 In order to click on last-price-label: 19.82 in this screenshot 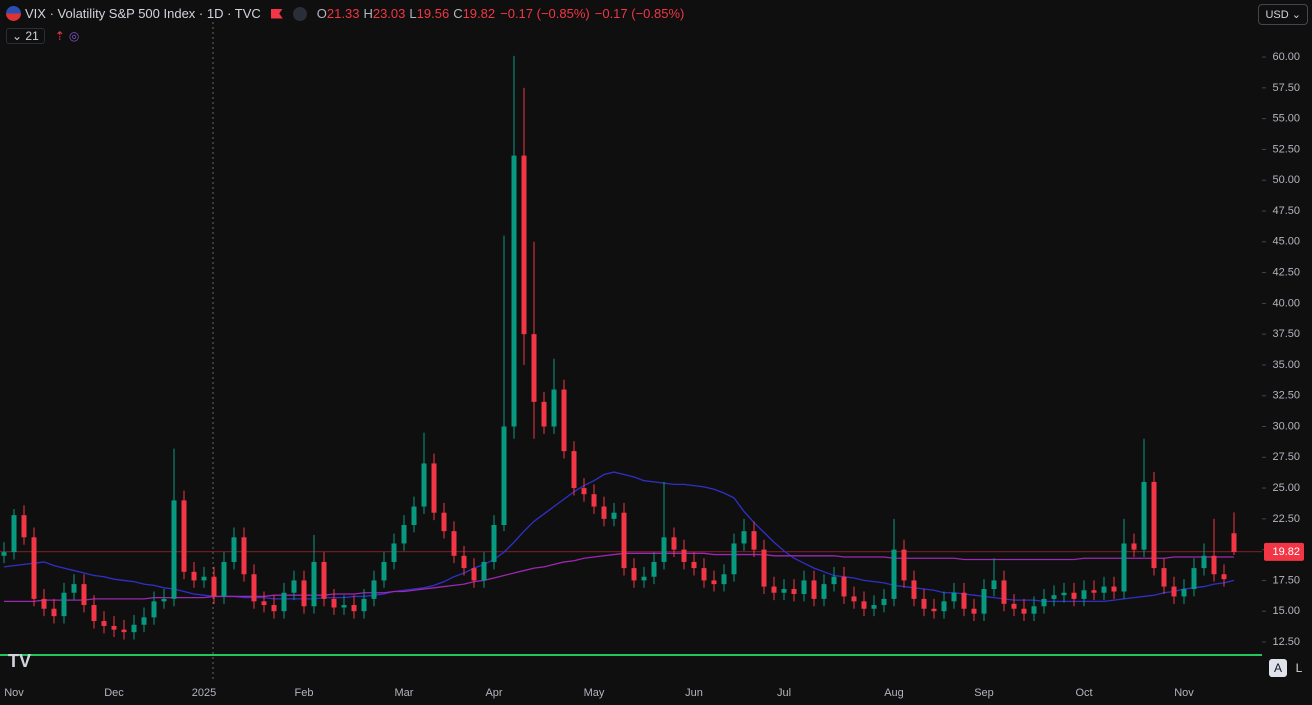, I will do `click(1286, 552)`.